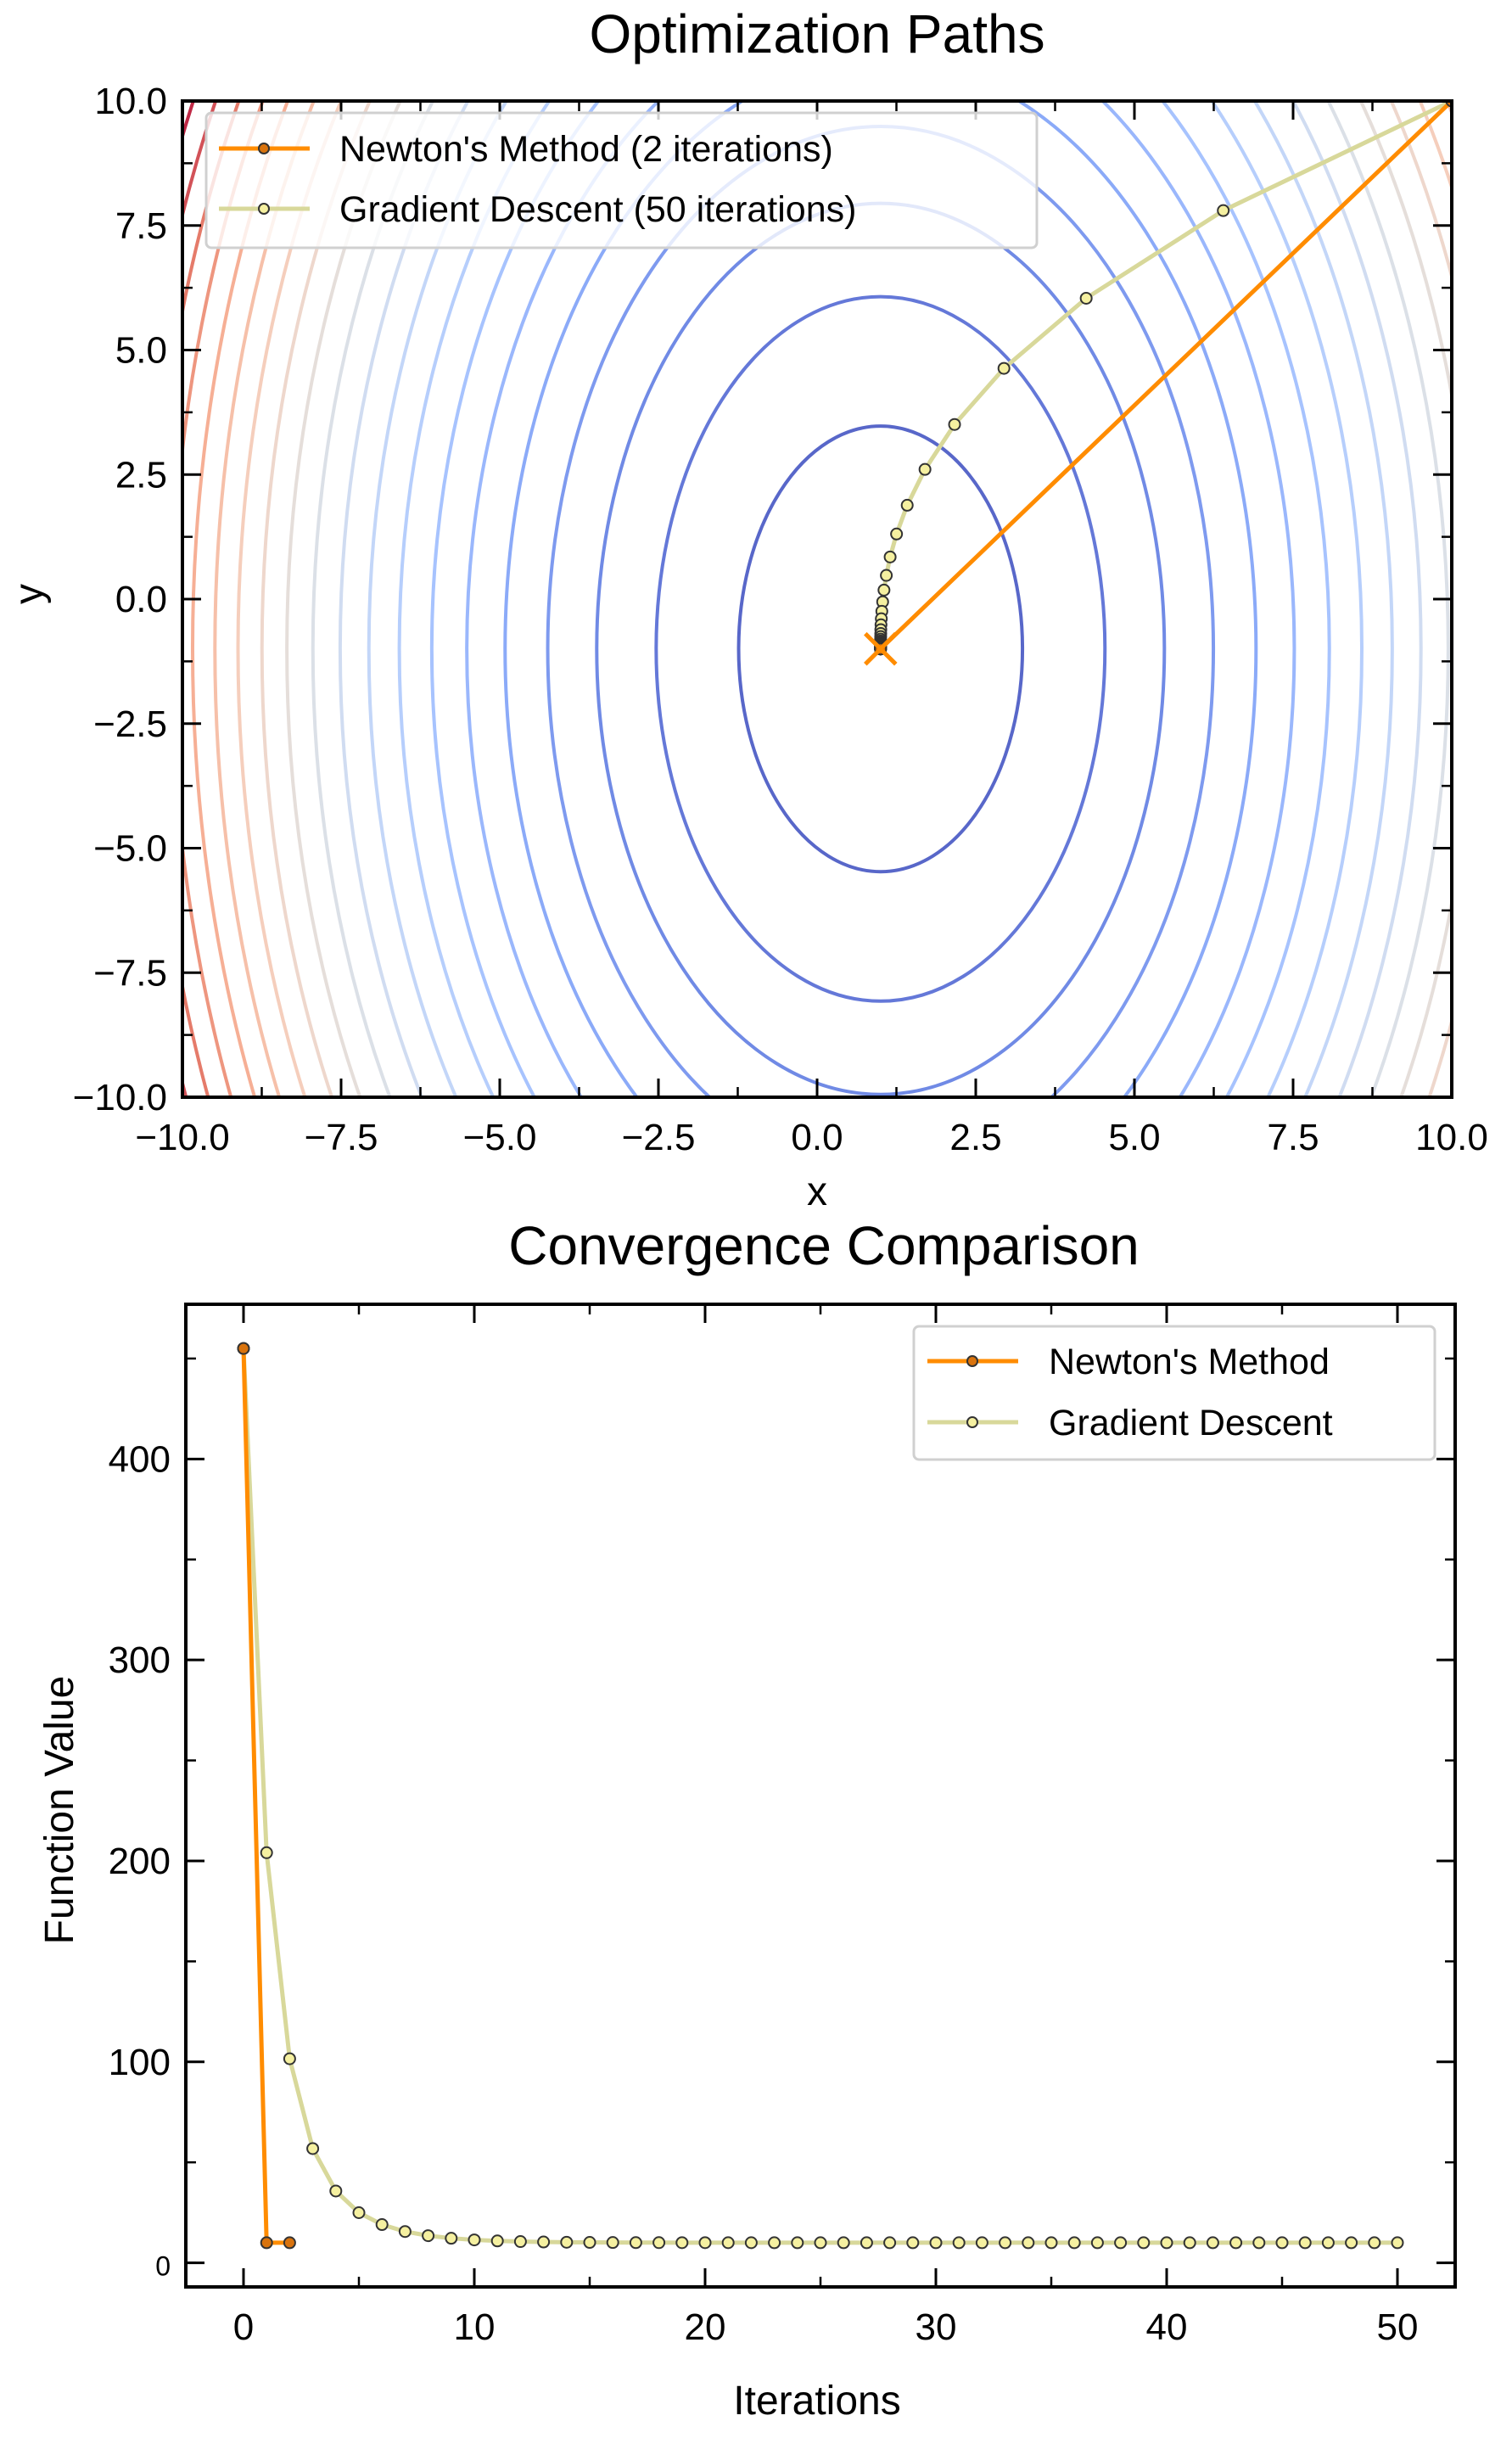  What do you see at coordinates (141, 226) in the screenshot?
I see `plot1-ytick-label: 7.5` at bounding box center [141, 226].